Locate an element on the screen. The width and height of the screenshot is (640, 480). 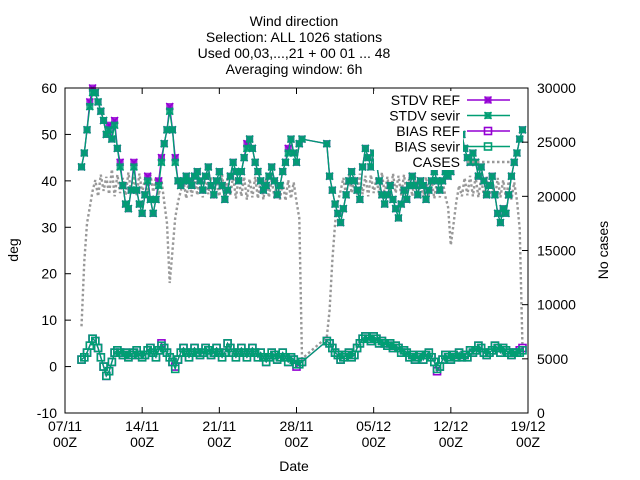
y-tick-label: 30 is located at coordinates (49, 227).